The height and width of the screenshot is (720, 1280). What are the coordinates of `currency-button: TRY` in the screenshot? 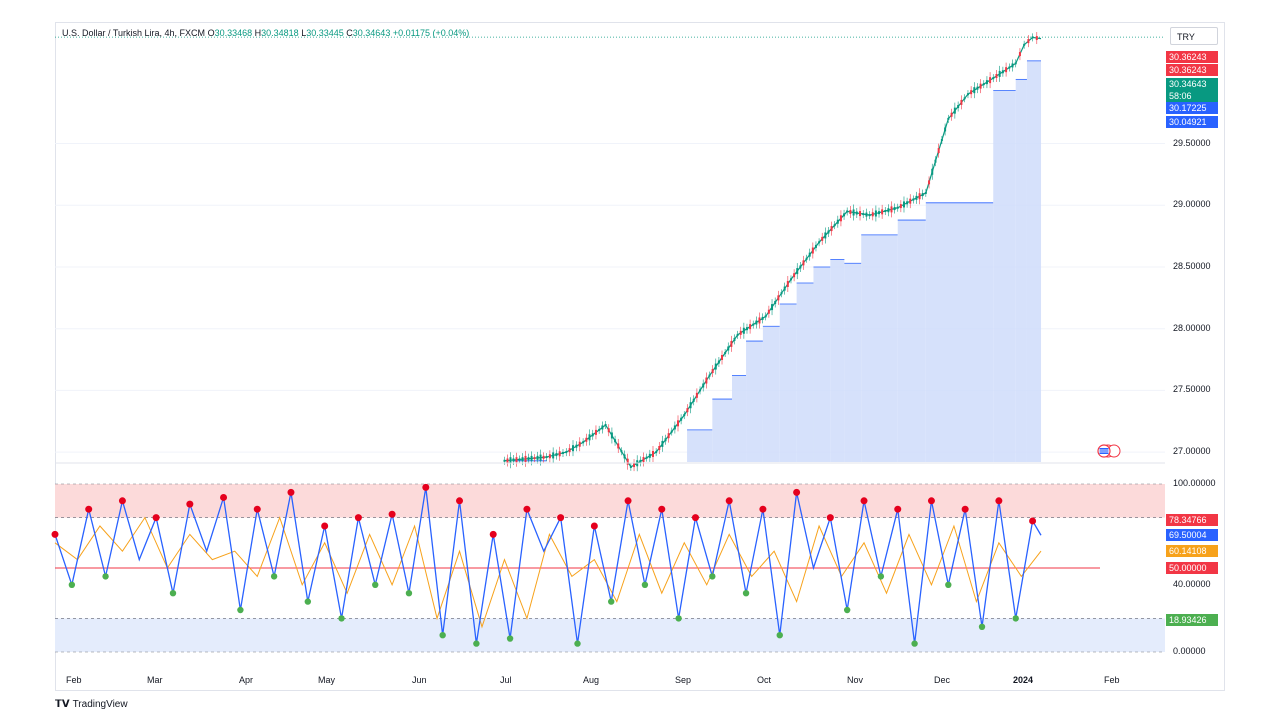 It's located at (1194, 36).